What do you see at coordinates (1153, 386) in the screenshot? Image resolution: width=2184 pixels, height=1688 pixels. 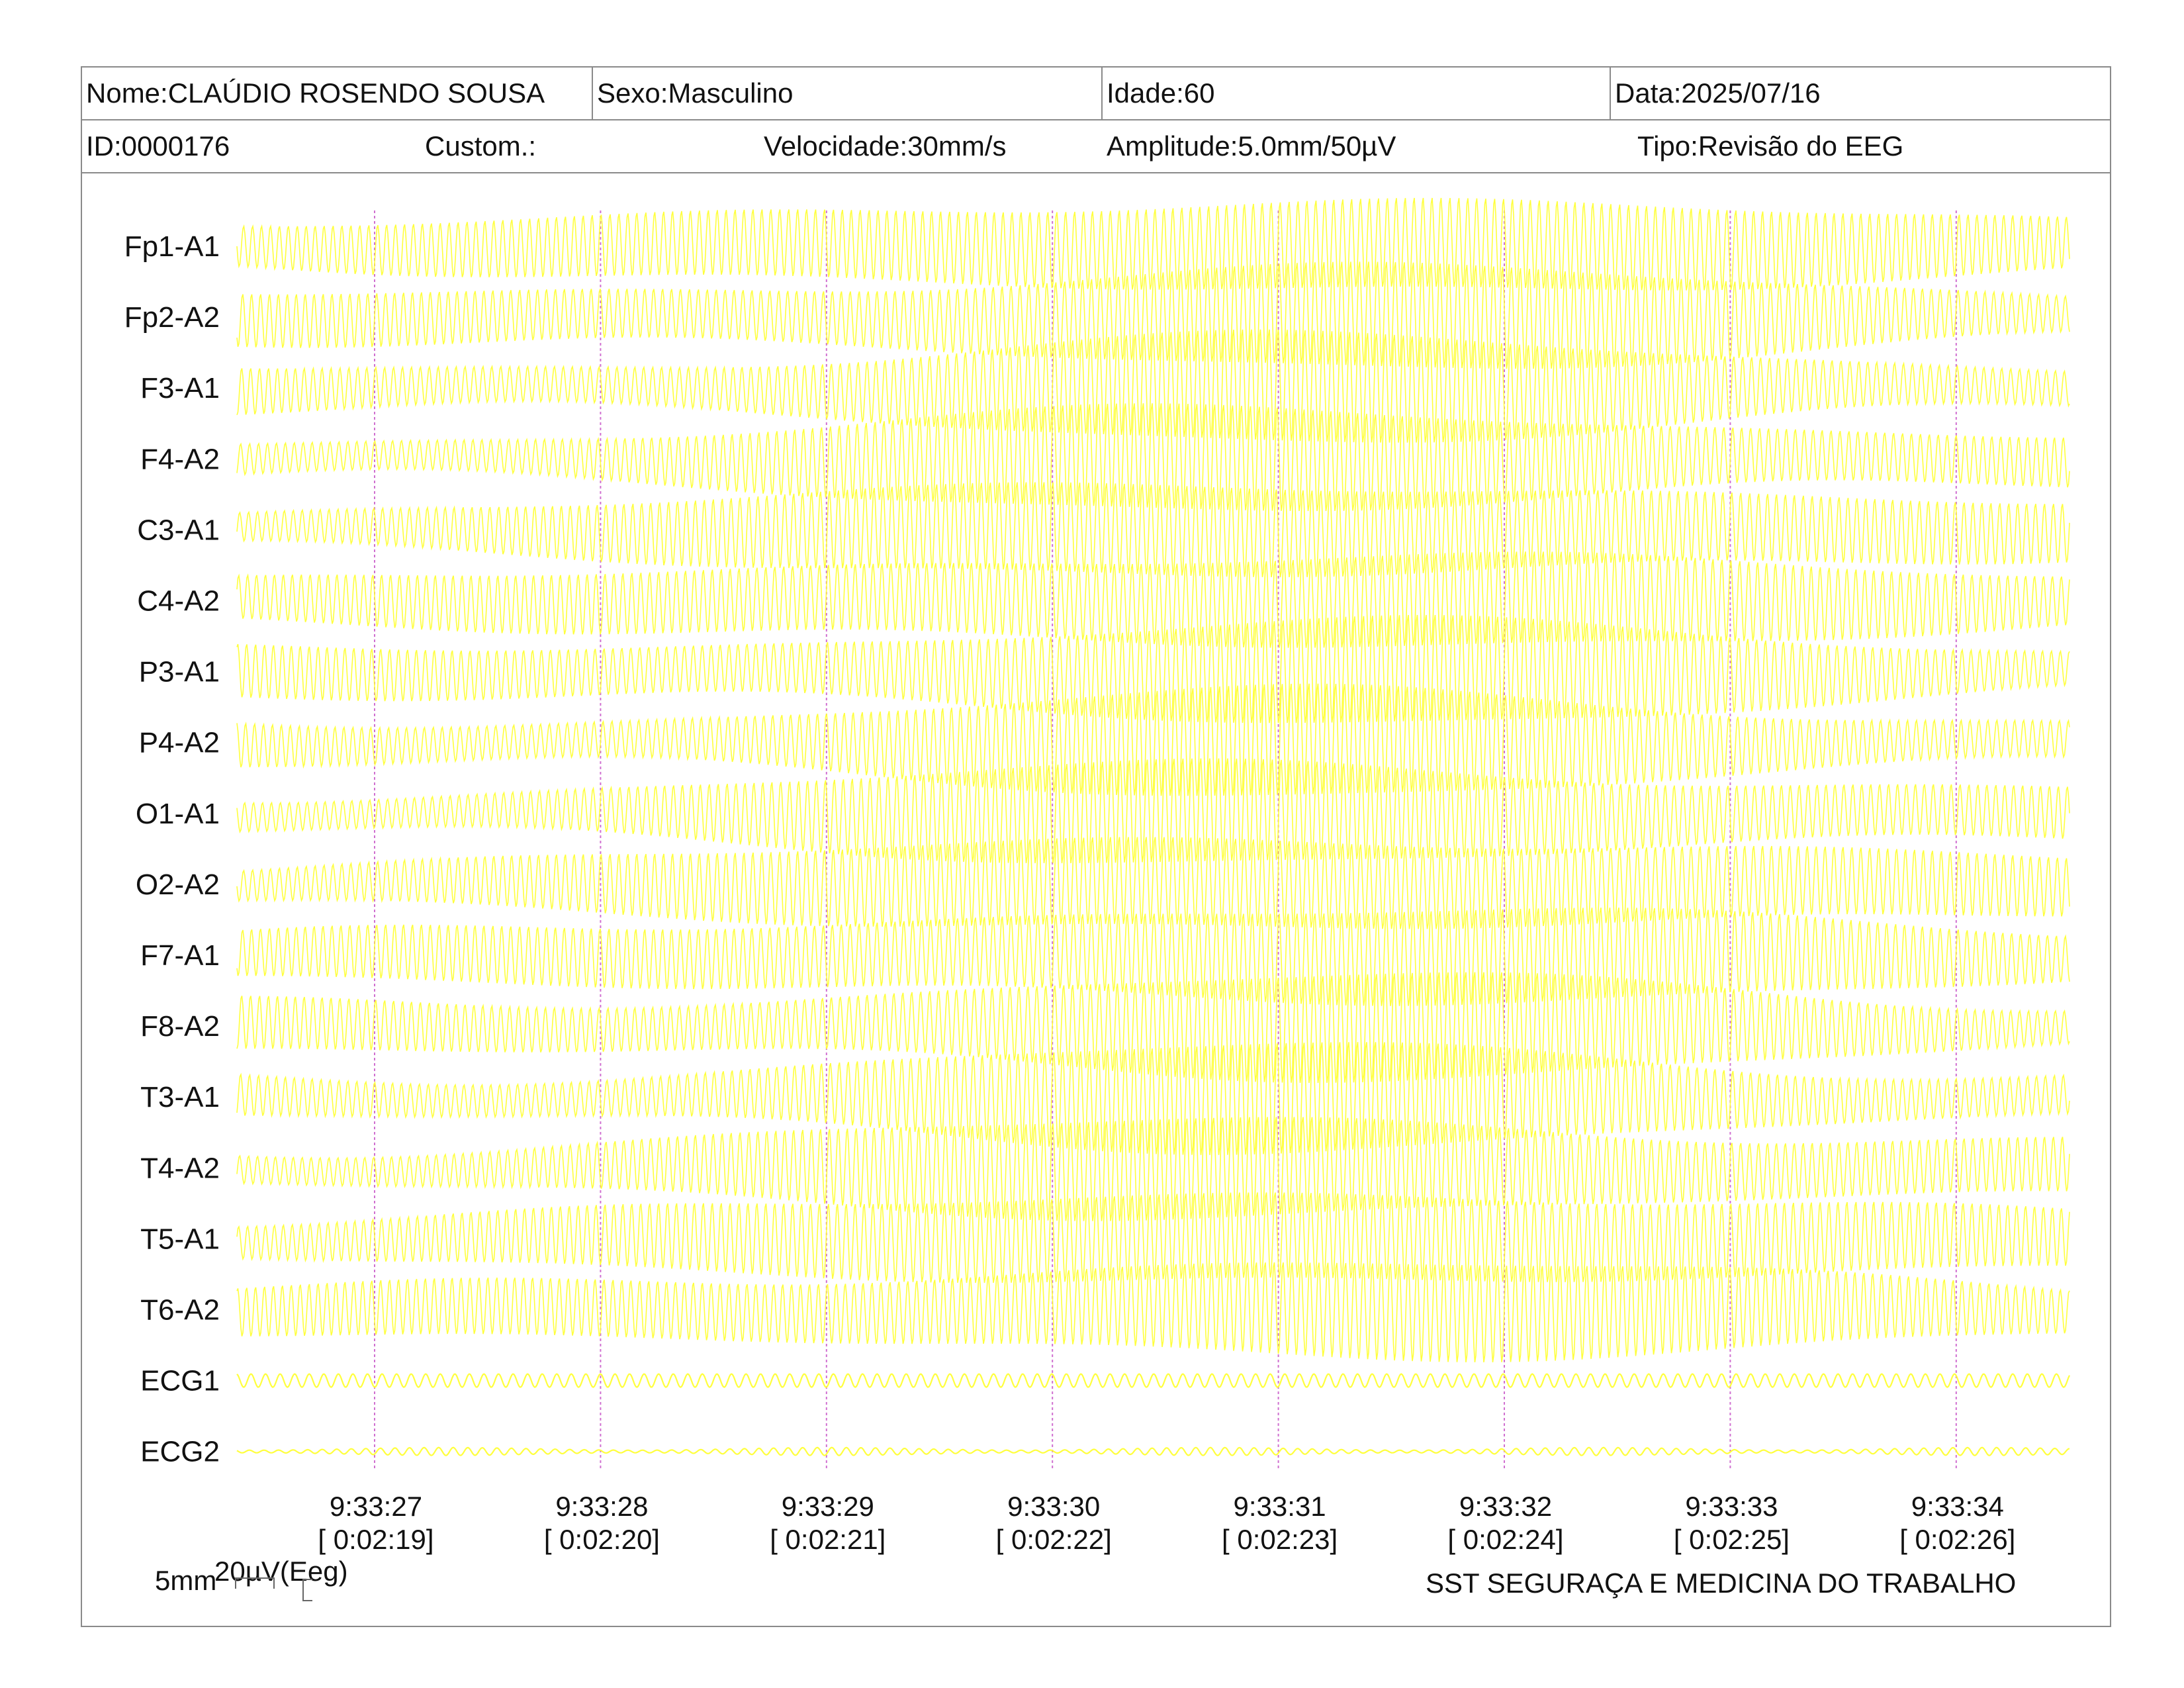 I see `channel-trace-f3-a1` at bounding box center [1153, 386].